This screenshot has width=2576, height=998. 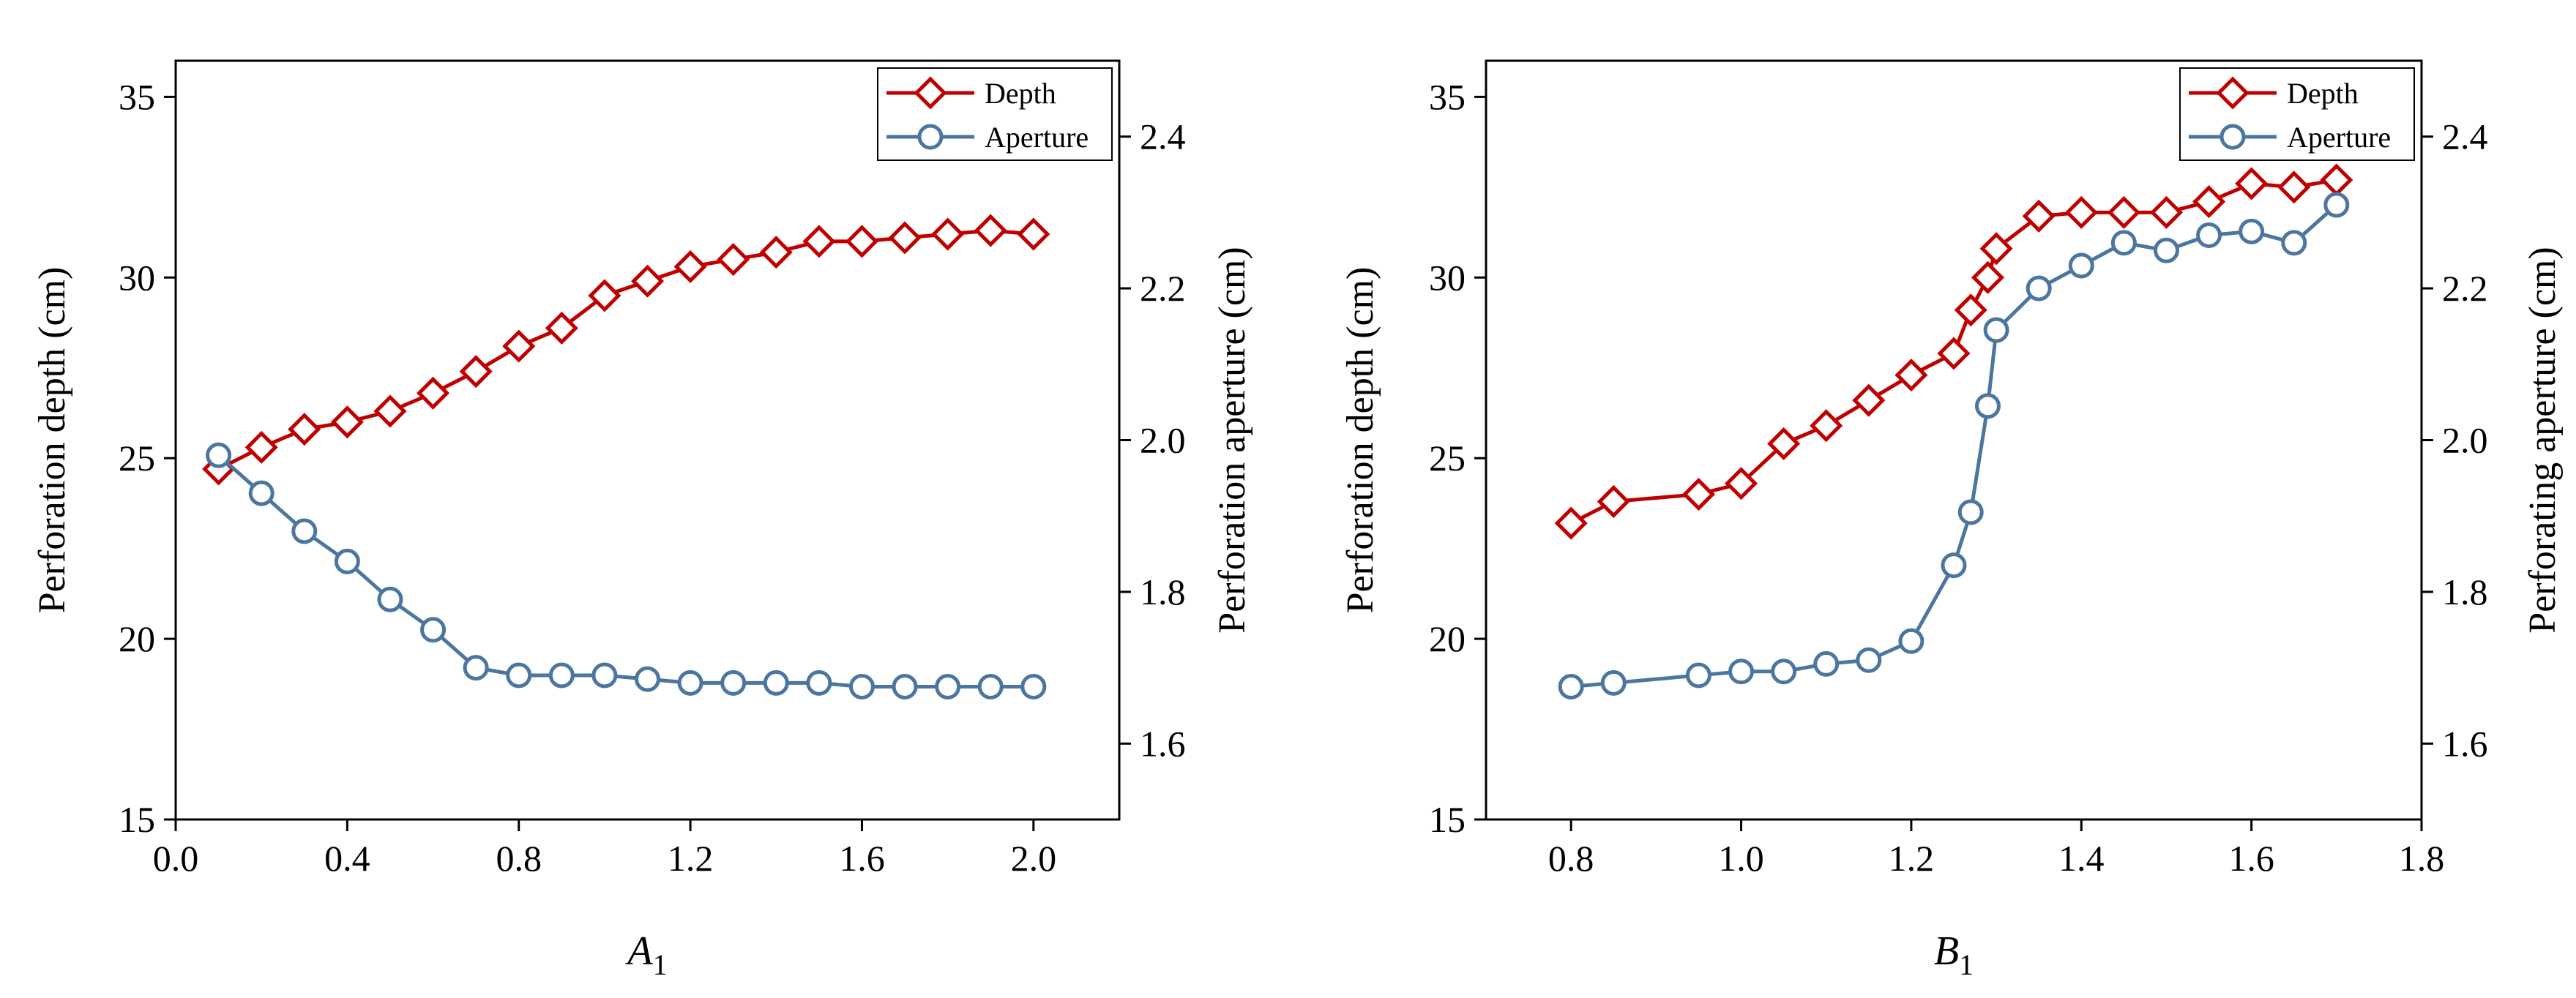 What do you see at coordinates (645, 955) in the screenshot?
I see `x-axis-title: A1` at bounding box center [645, 955].